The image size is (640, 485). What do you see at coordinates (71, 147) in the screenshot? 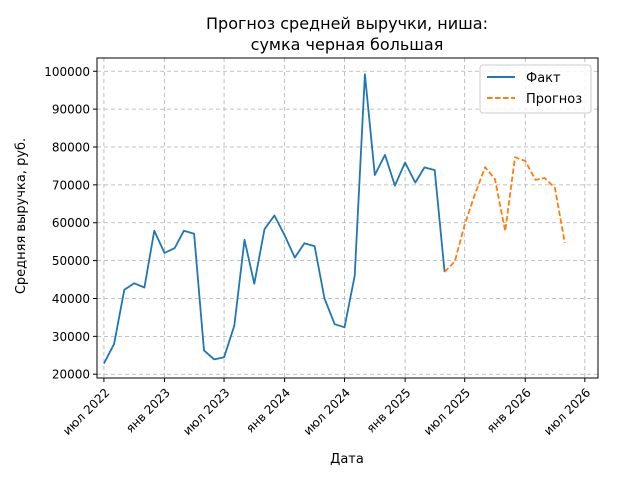
I see `y-tick-label: 80000` at bounding box center [71, 147].